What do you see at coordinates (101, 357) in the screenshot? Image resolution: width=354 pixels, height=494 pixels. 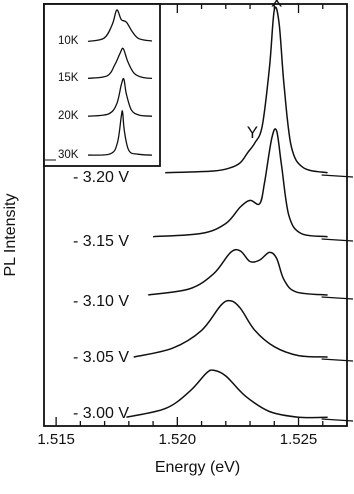 I see `trace-label: - 3.05 V` at bounding box center [101, 357].